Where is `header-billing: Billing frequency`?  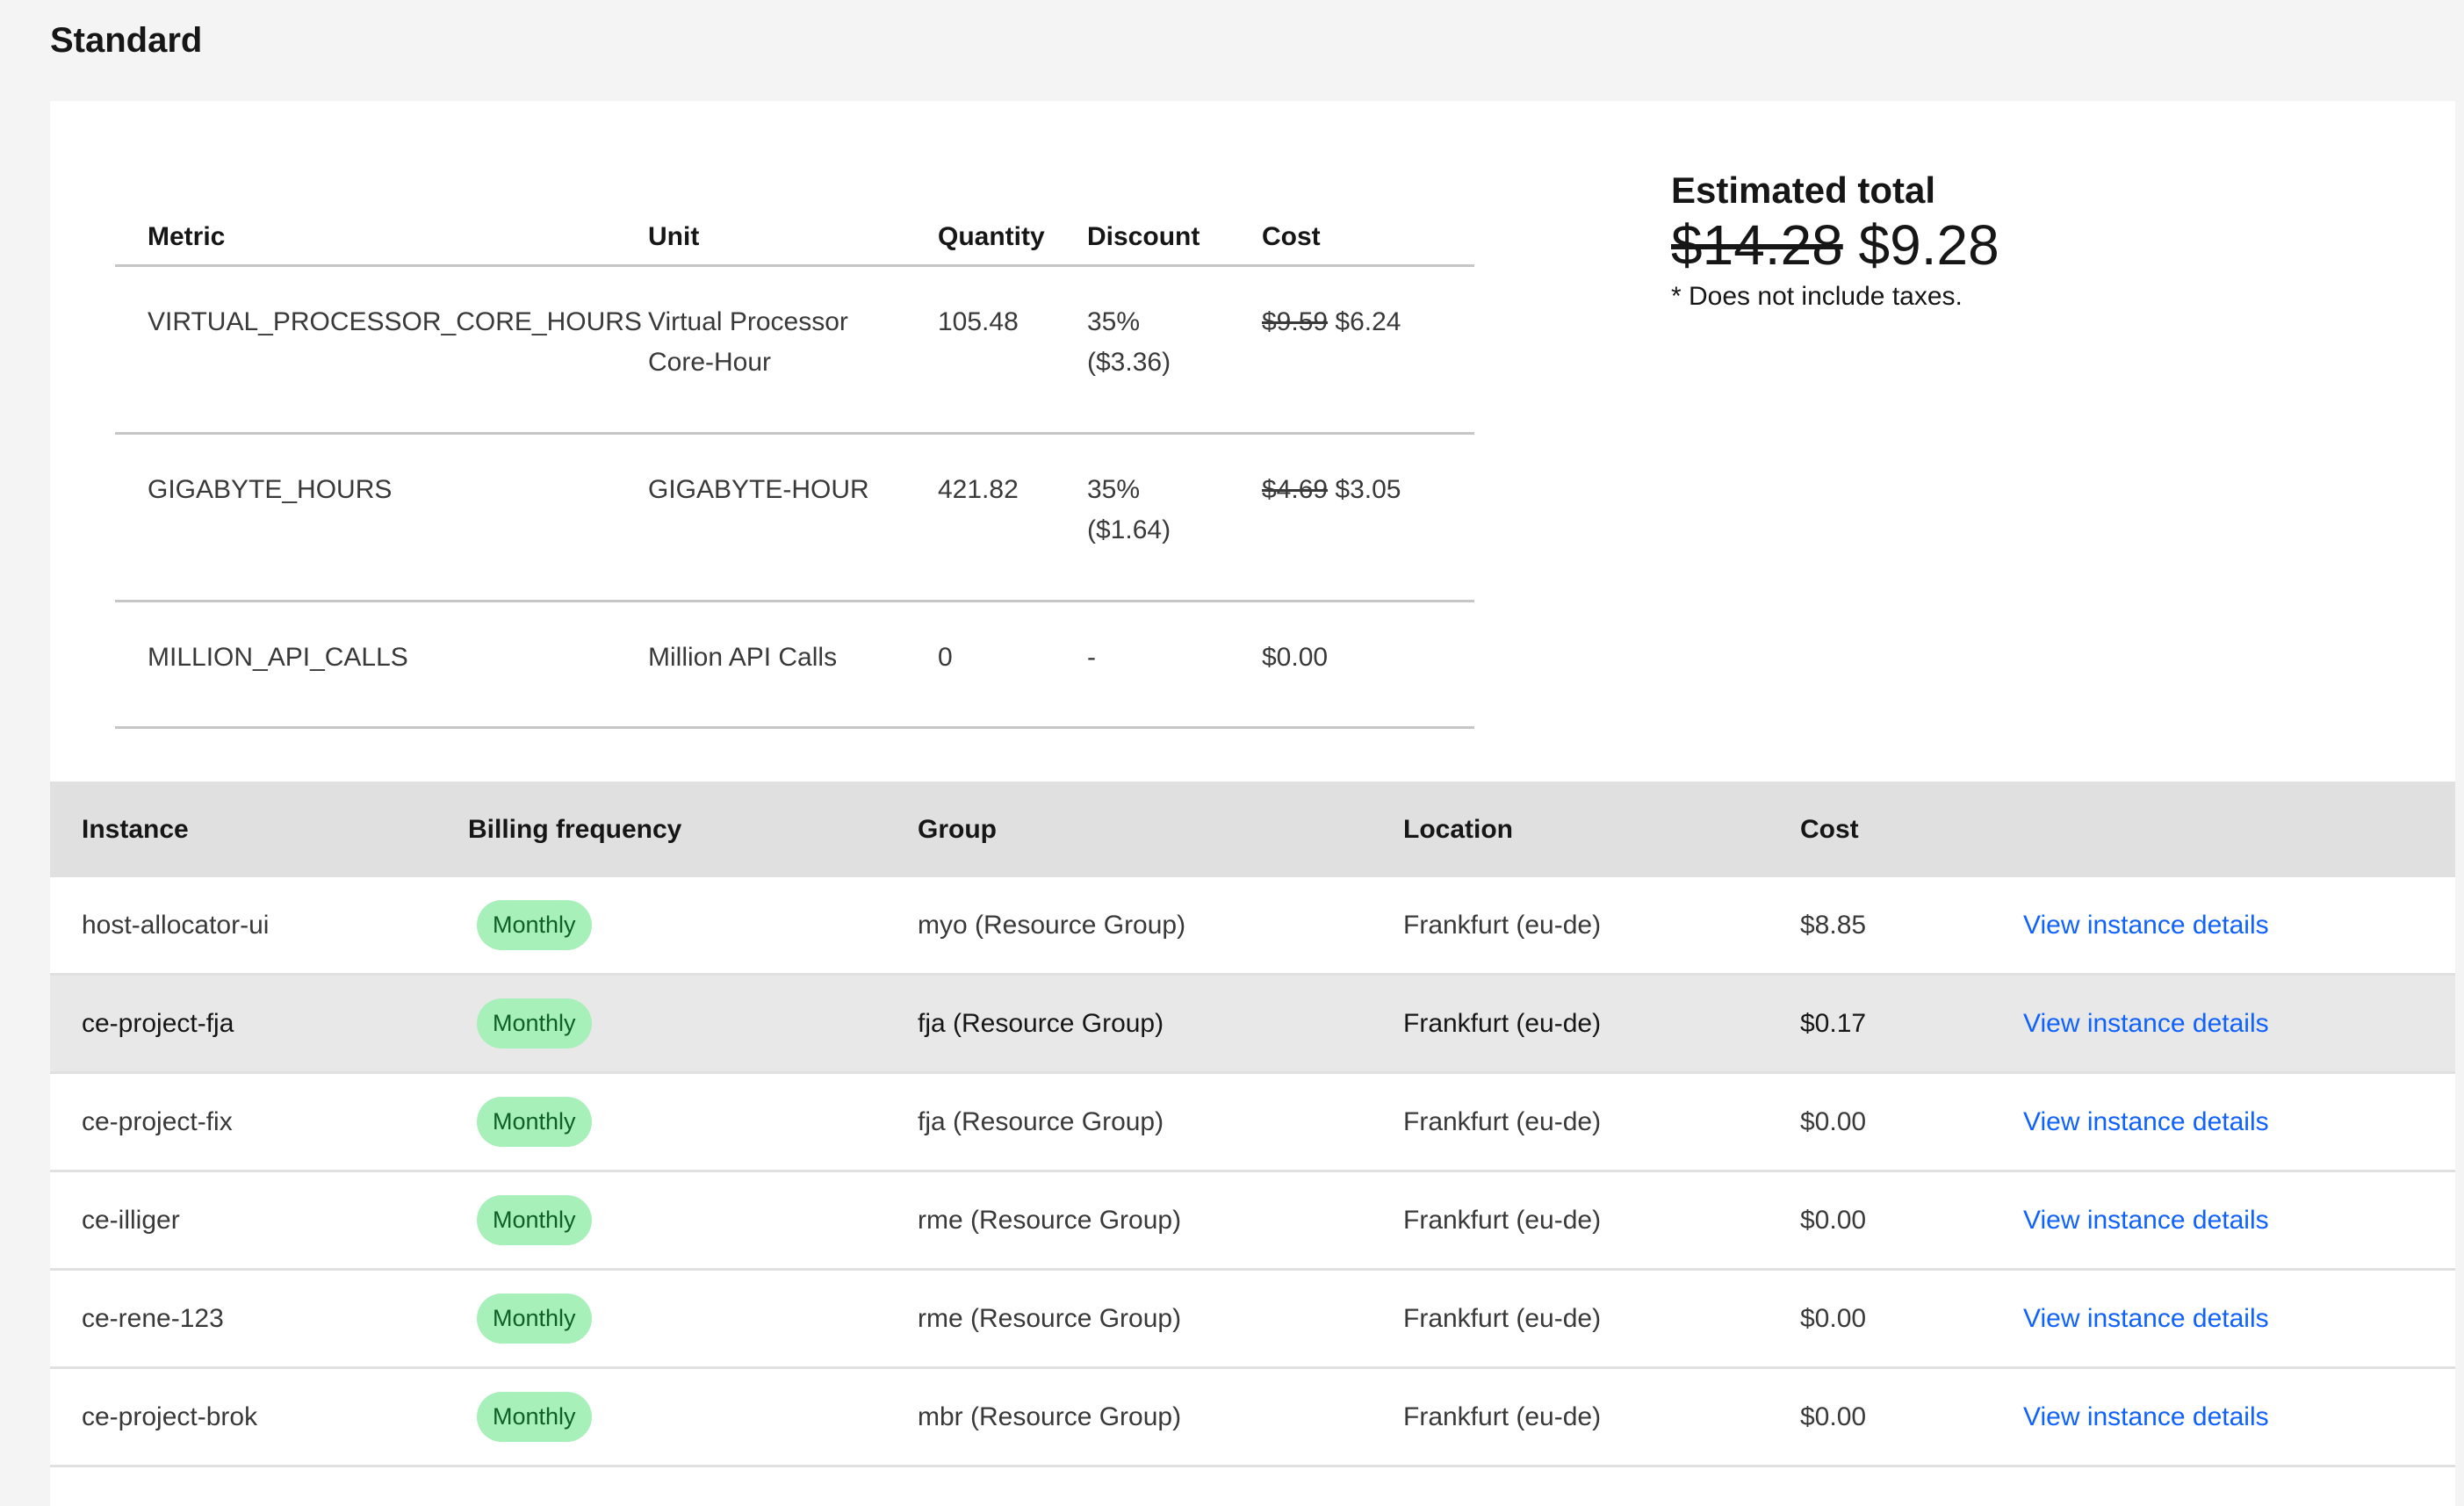
header-billing: Billing frequency is located at coordinates (693, 829).